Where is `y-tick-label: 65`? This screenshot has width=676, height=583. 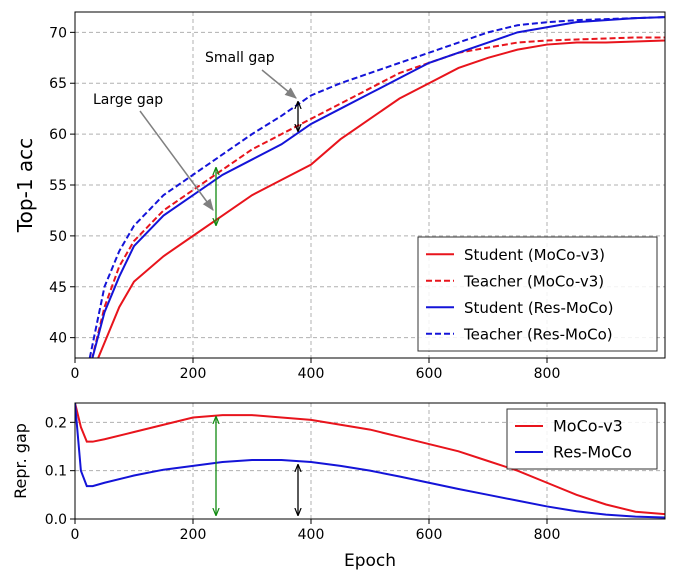 y-tick-label: 65 is located at coordinates (58, 84).